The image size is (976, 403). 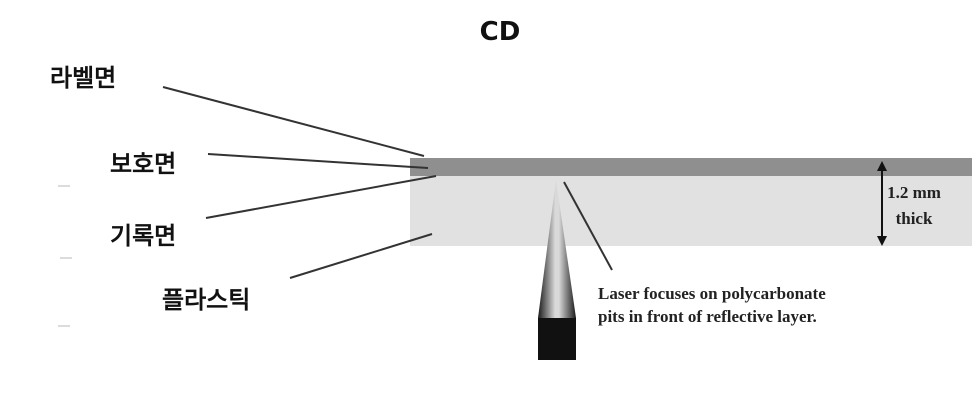 I want to click on laser-note-line-1: Laser focuses on polycarbonate, so click(x=712, y=293).